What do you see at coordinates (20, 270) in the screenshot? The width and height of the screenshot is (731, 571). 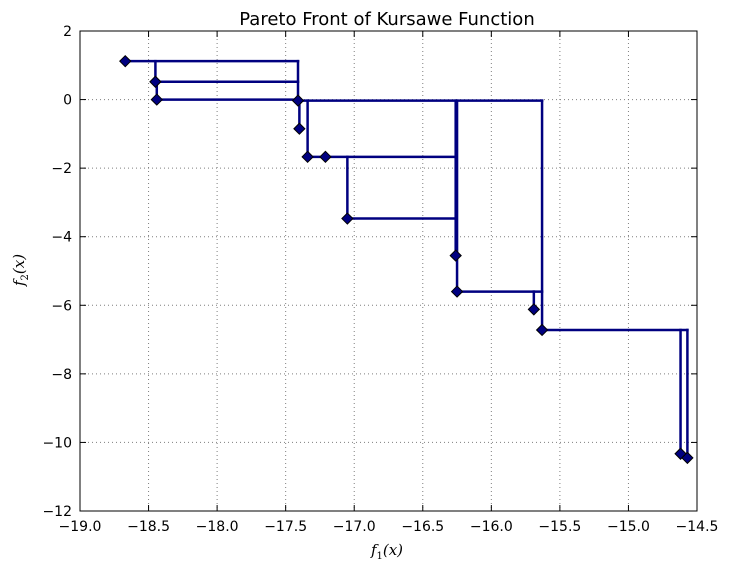 I see `y-axis-label: f2(x)` at bounding box center [20, 270].